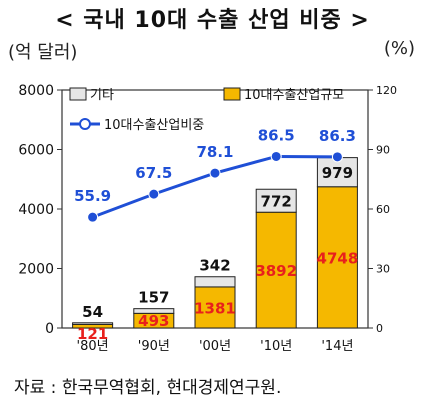 The height and width of the screenshot is (400, 425). I want to click on other-value-label: 157, so click(153, 298).